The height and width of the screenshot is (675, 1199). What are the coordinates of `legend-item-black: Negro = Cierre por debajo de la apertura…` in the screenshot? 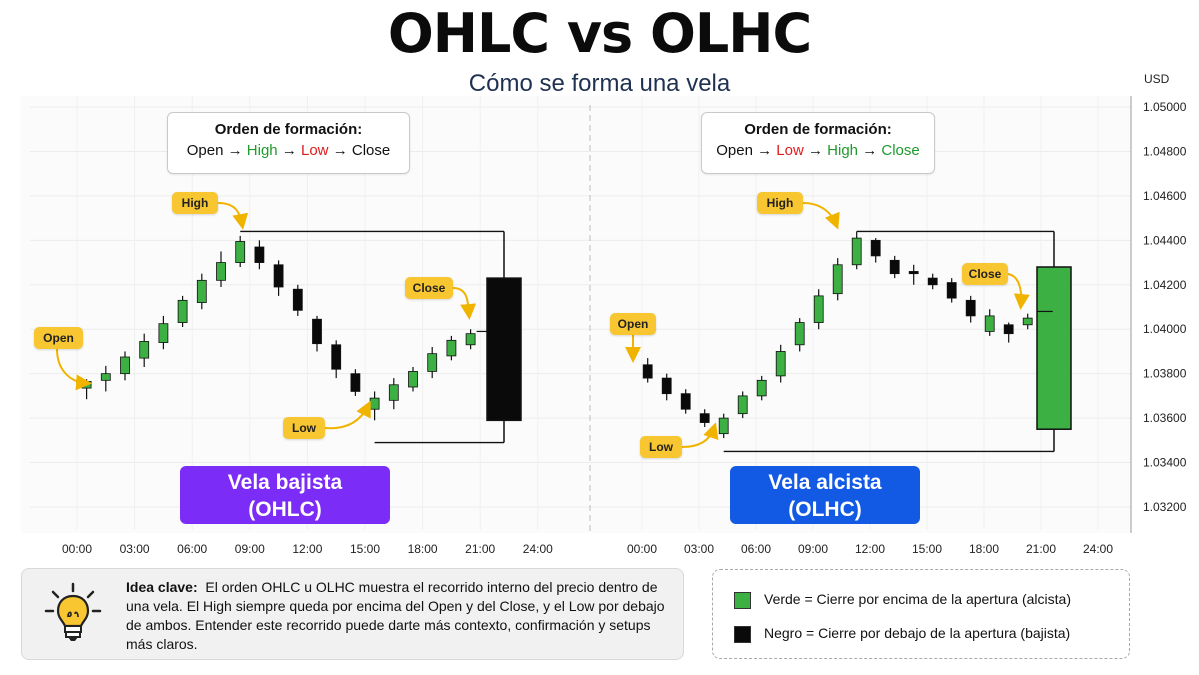 It's located at (902, 633).